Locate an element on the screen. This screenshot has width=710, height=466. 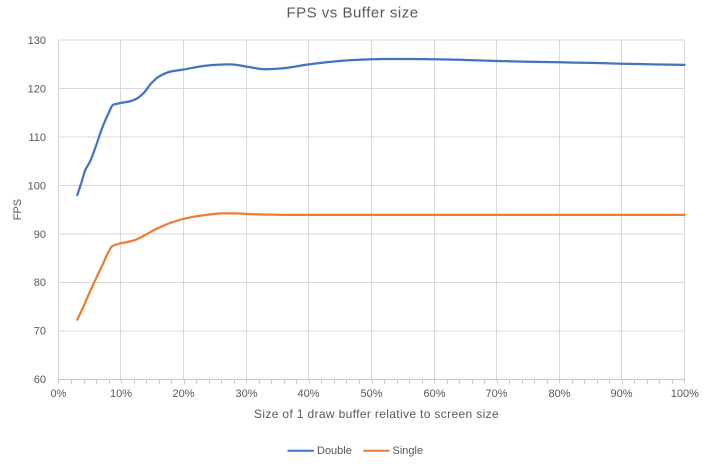
svg-text: 120 is located at coordinates (37, 89).